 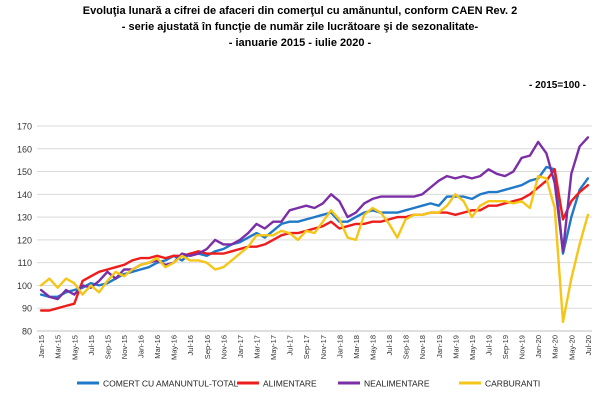 What do you see at coordinates (190, 345) in the screenshot?
I see `x-tick-label: Jul-16` at bounding box center [190, 345].